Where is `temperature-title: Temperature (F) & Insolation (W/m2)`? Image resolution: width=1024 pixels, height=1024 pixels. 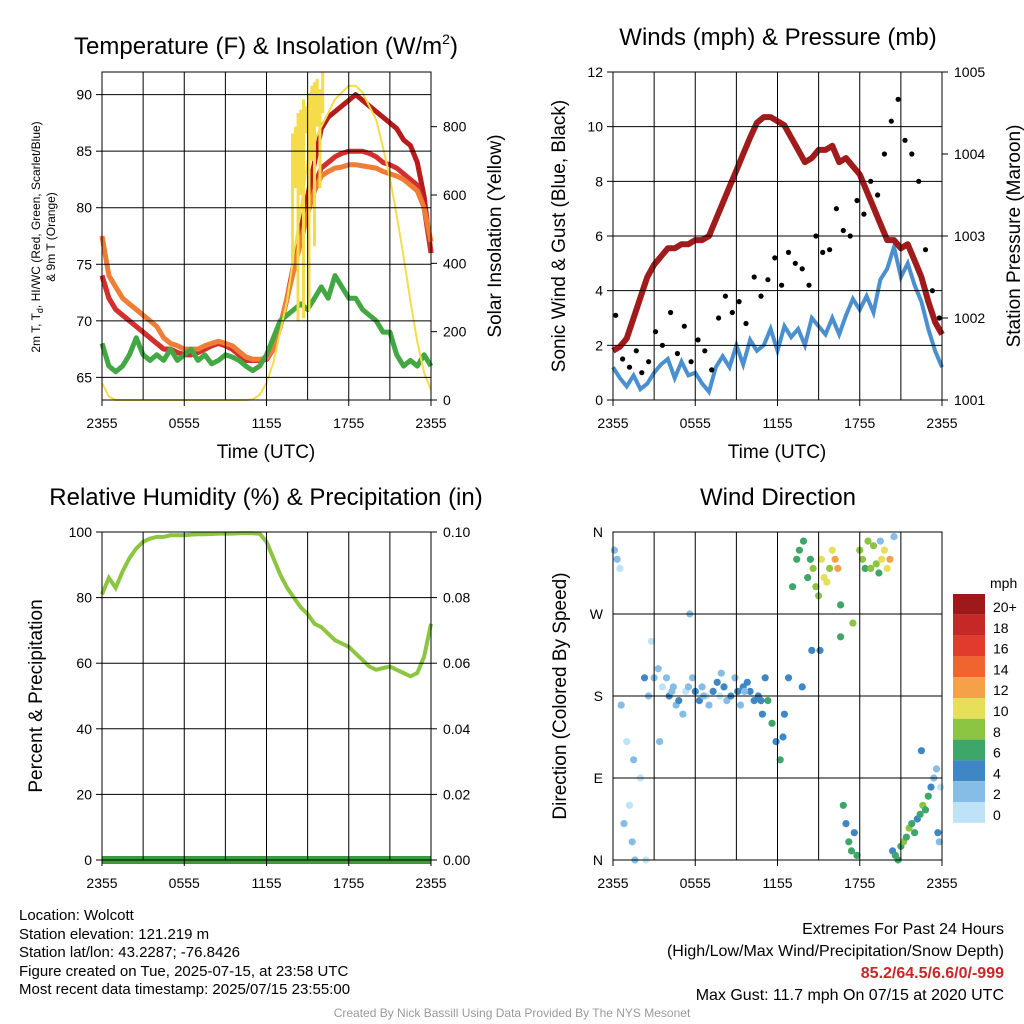 temperature-title: Temperature (F) & Insolation (W/m2) is located at coordinates (266, 45).